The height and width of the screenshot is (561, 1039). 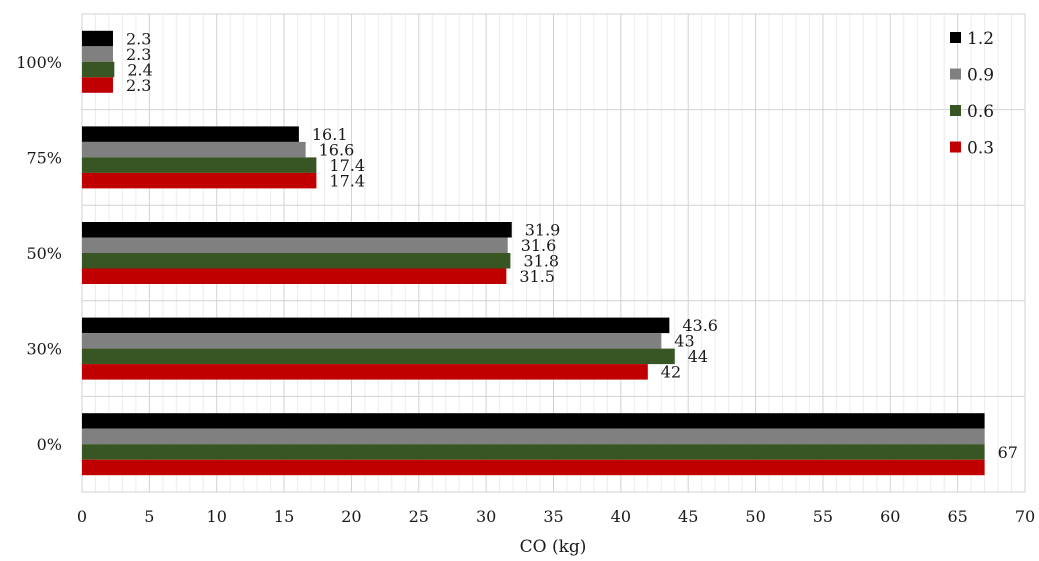 What do you see at coordinates (486, 516) in the screenshot?
I see `x-tick-label: 30` at bounding box center [486, 516].